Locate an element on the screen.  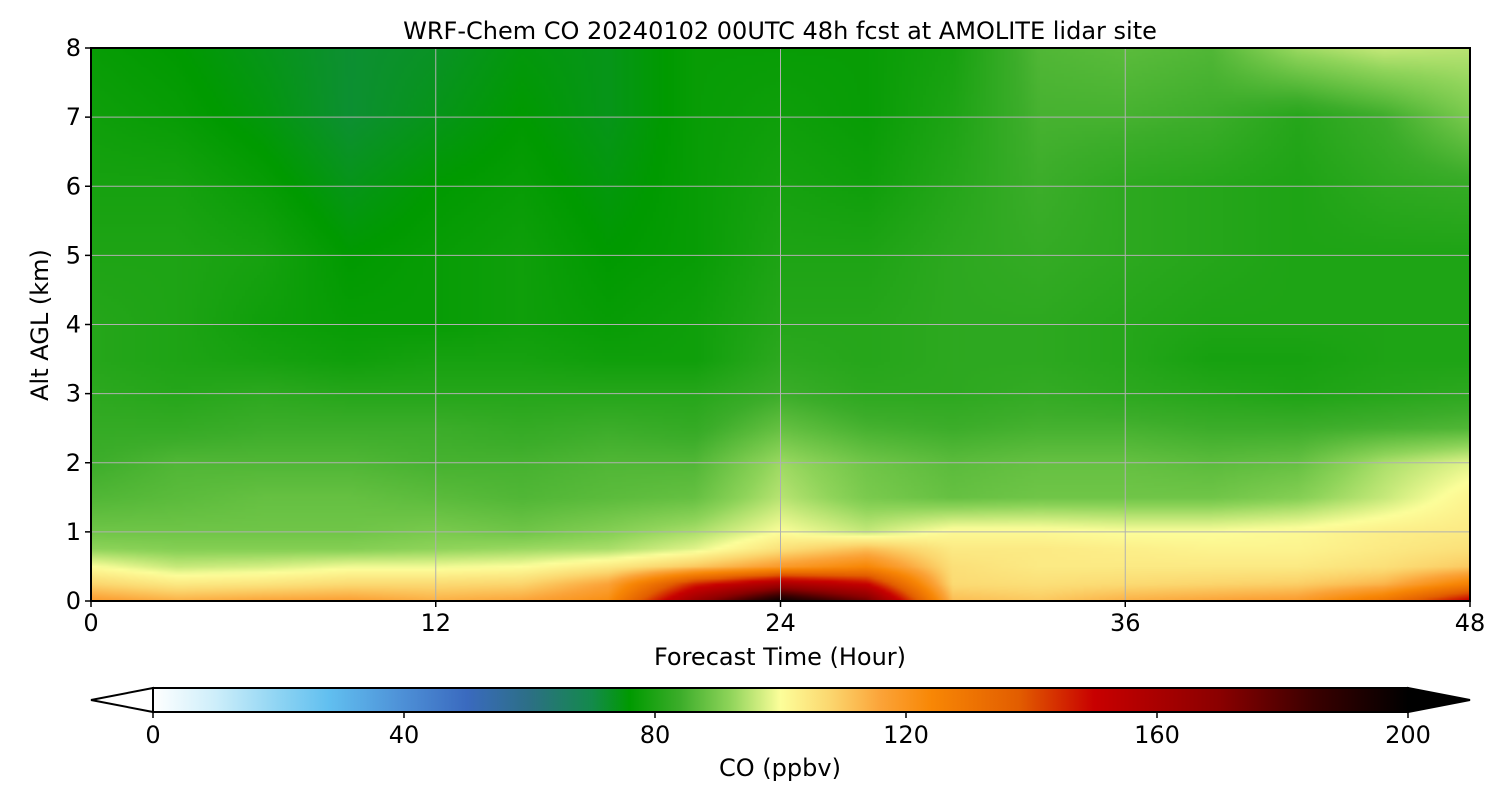
y-tick-label: 2 is located at coordinates (73, 463).